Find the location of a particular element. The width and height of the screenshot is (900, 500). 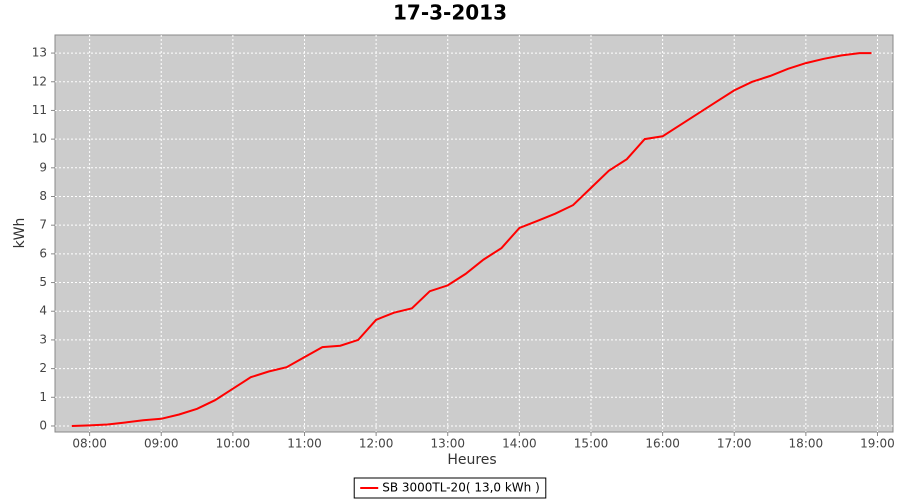

y-tick-label: 8 is located at coordinates (43, 196).